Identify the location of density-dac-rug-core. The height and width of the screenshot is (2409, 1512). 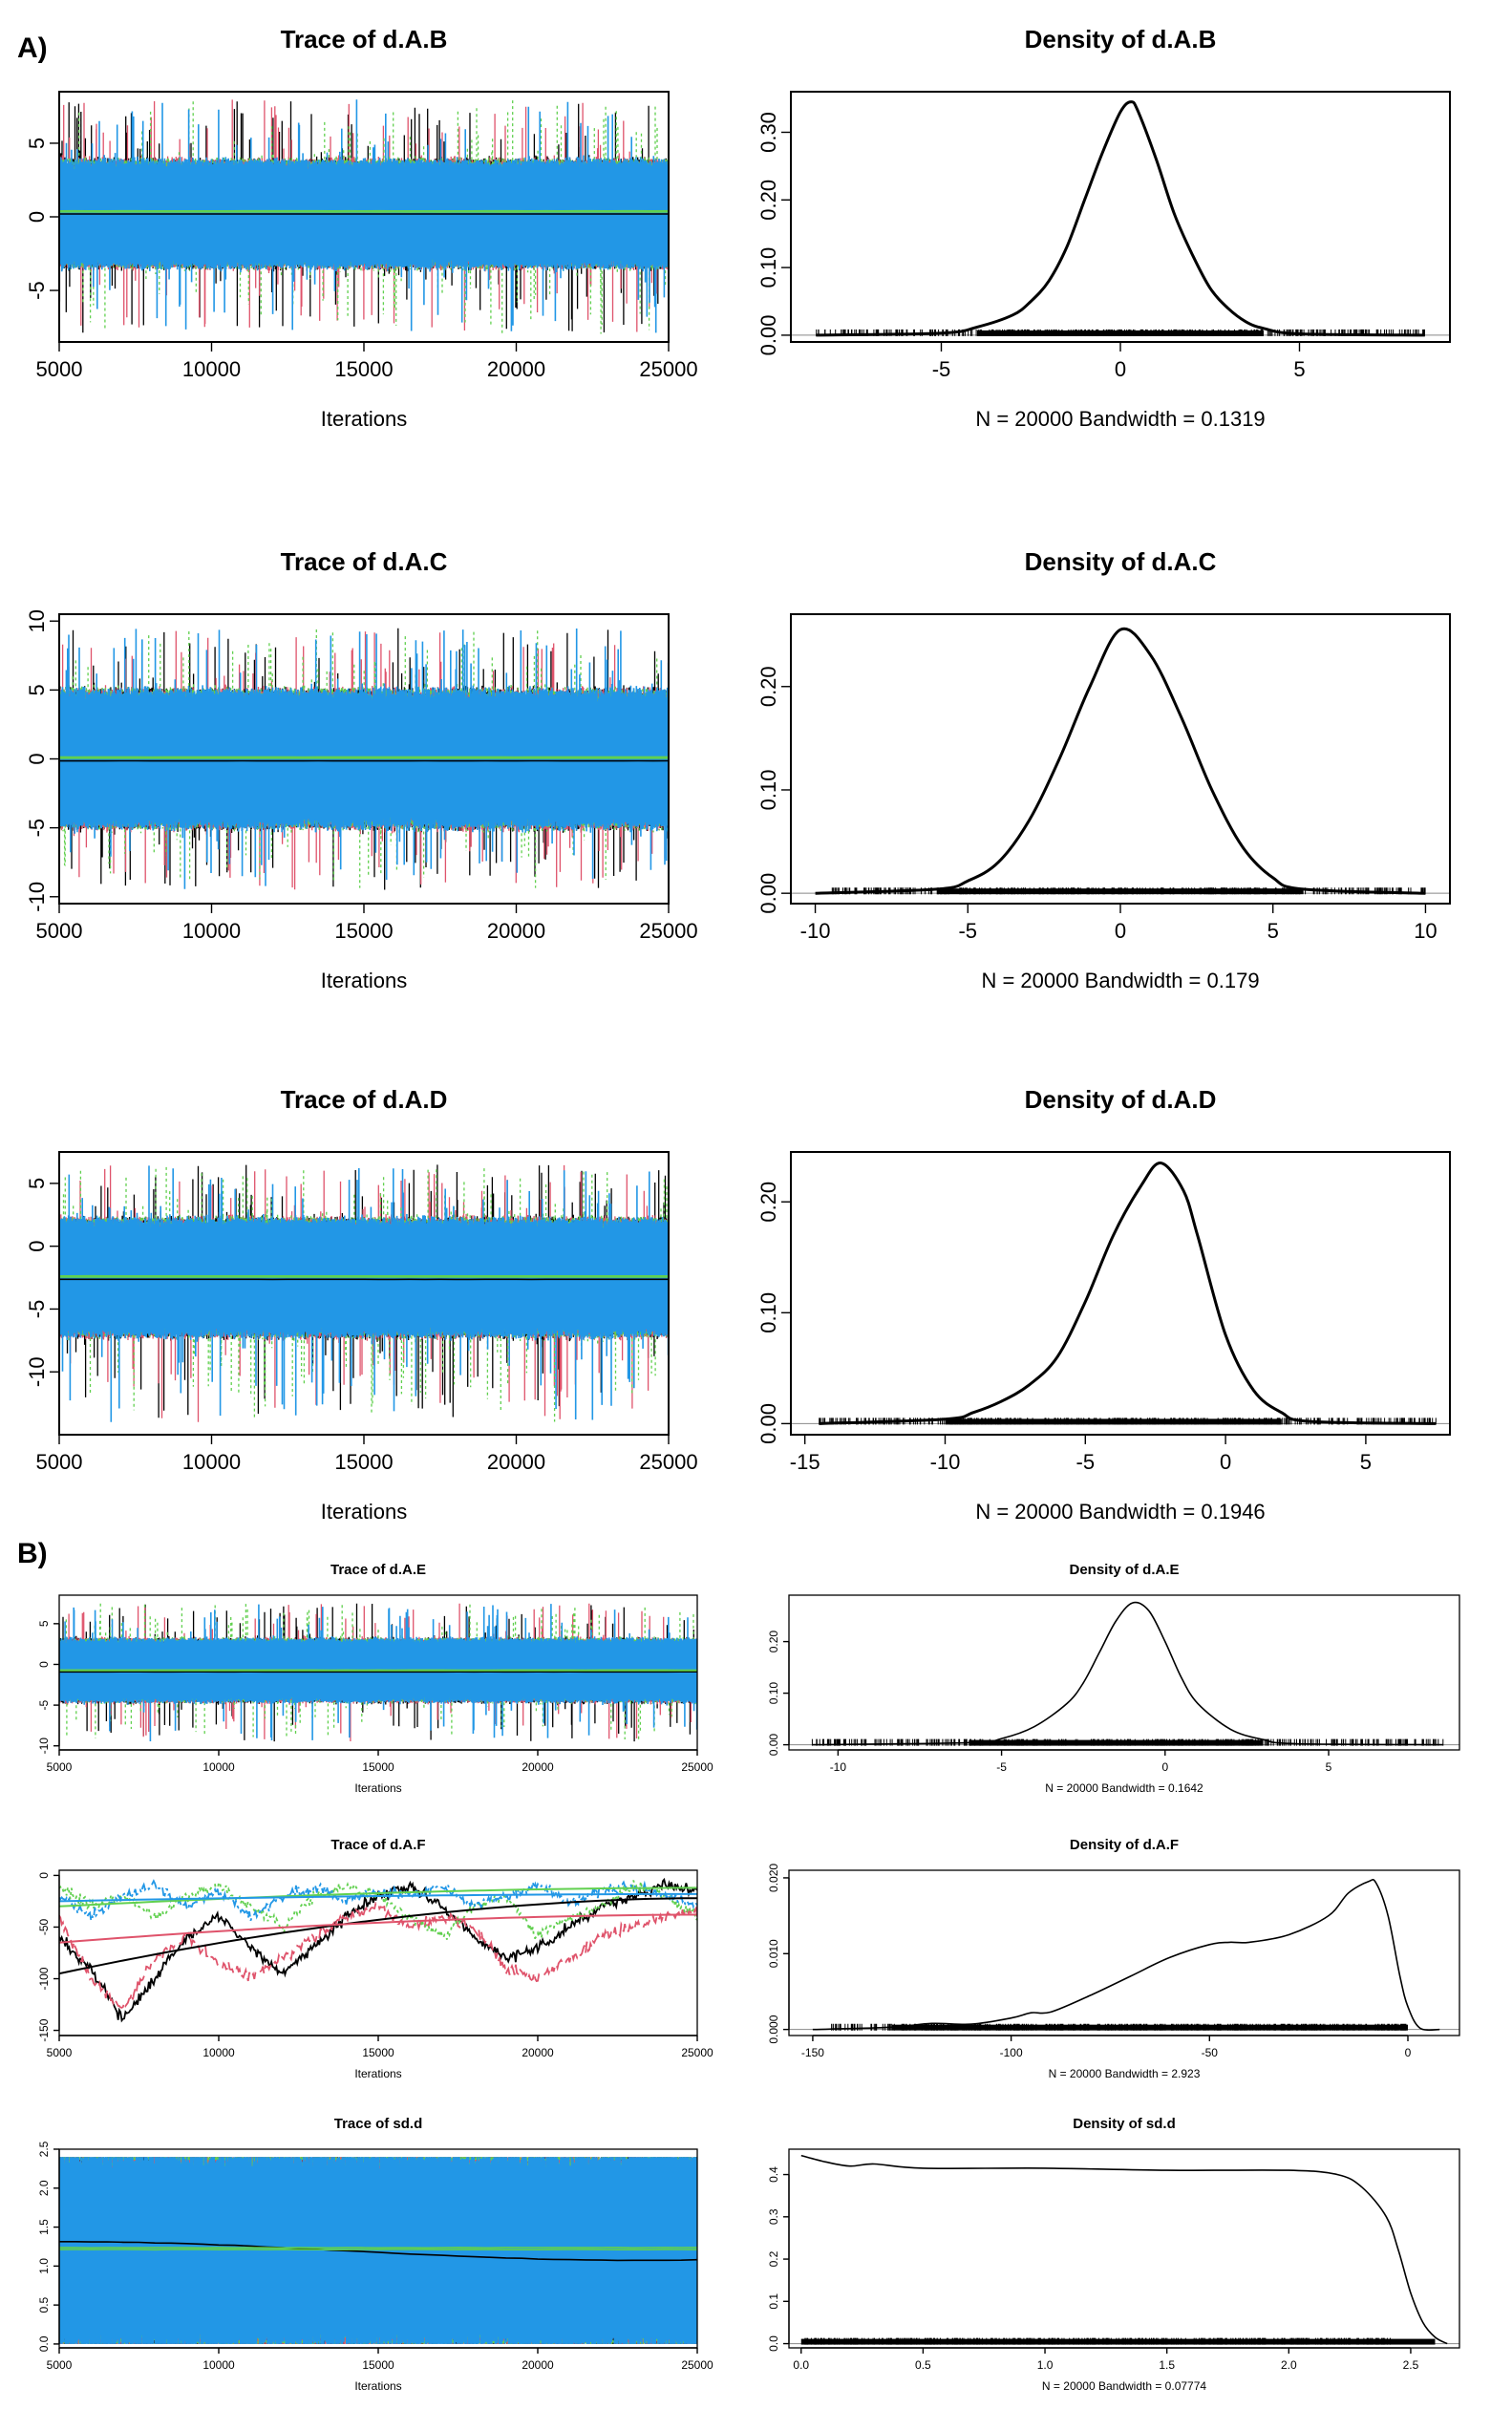
(1120, 891).